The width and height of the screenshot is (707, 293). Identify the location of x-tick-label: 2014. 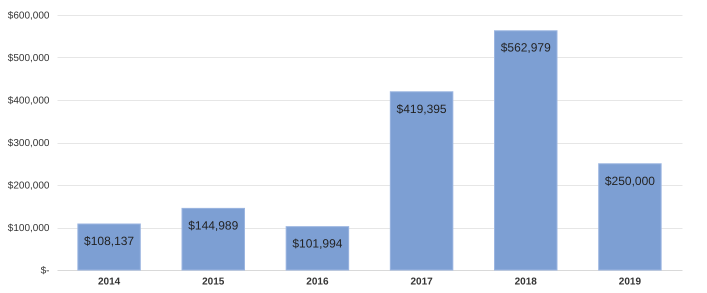
(109, 282).